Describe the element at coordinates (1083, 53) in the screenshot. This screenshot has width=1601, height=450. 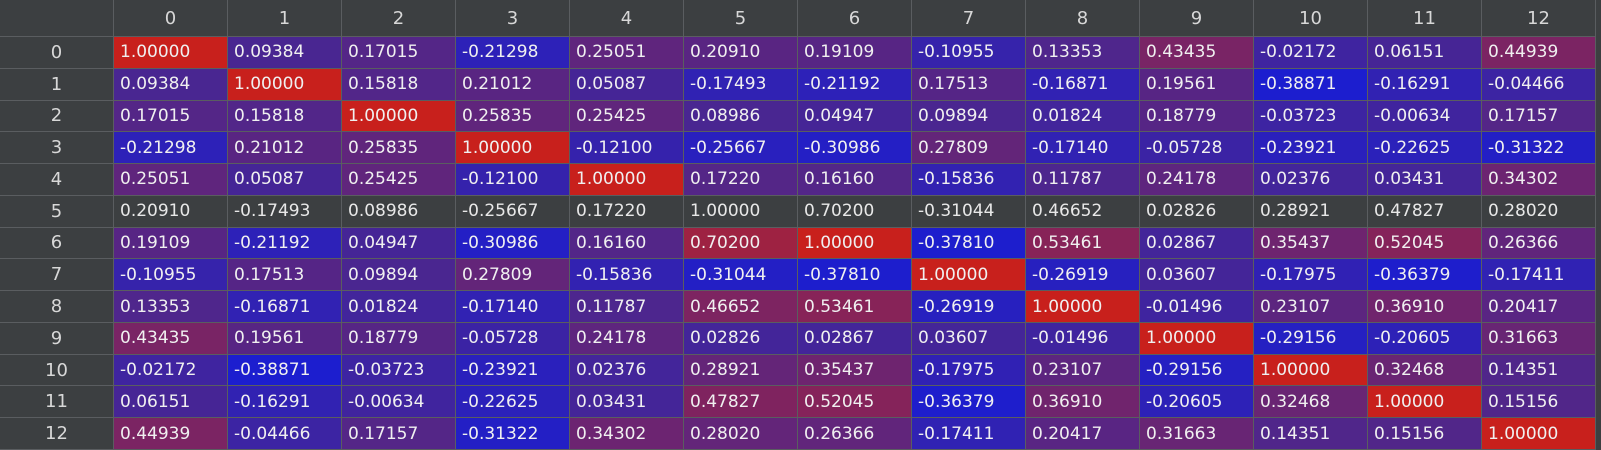
I see `table-cell: 0.13353` at that location.